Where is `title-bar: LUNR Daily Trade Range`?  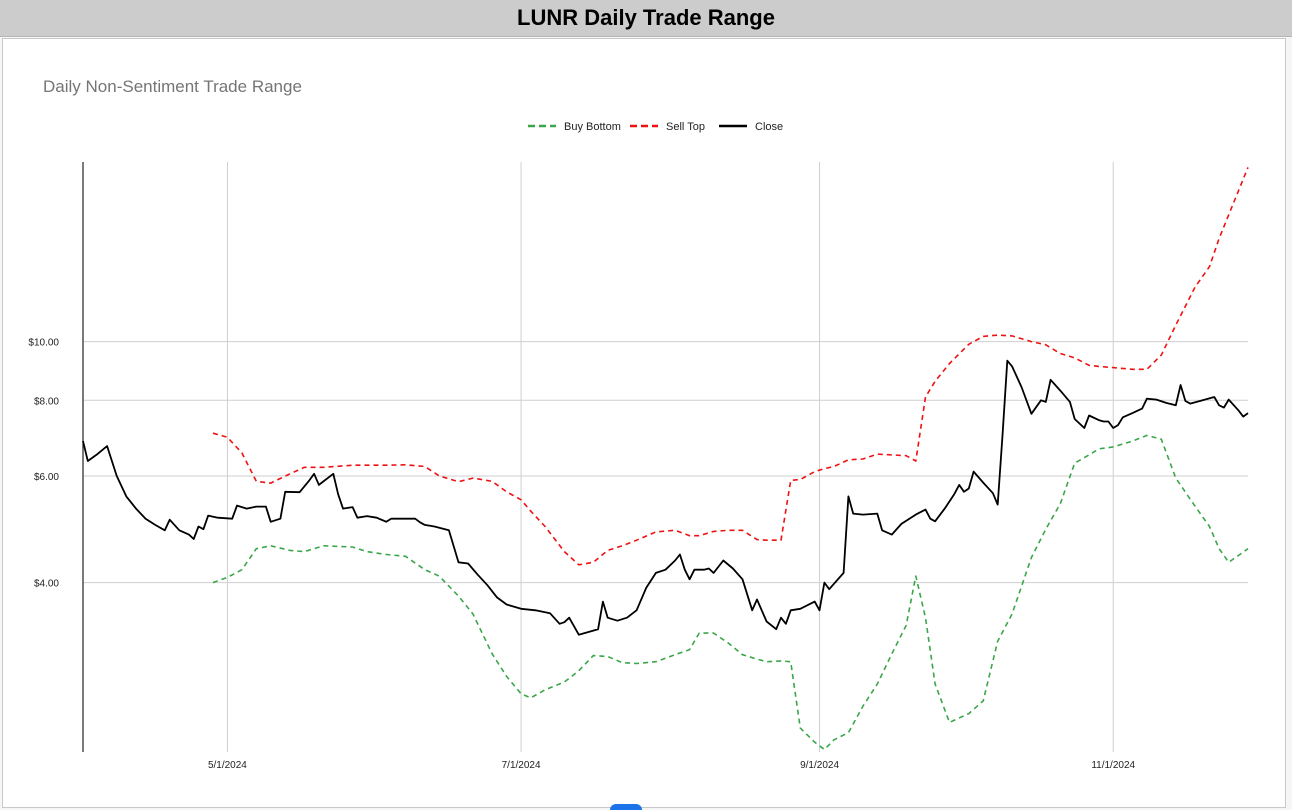
title-bar: LUNR Daily Trade Range is located at coordinates (646, 18).